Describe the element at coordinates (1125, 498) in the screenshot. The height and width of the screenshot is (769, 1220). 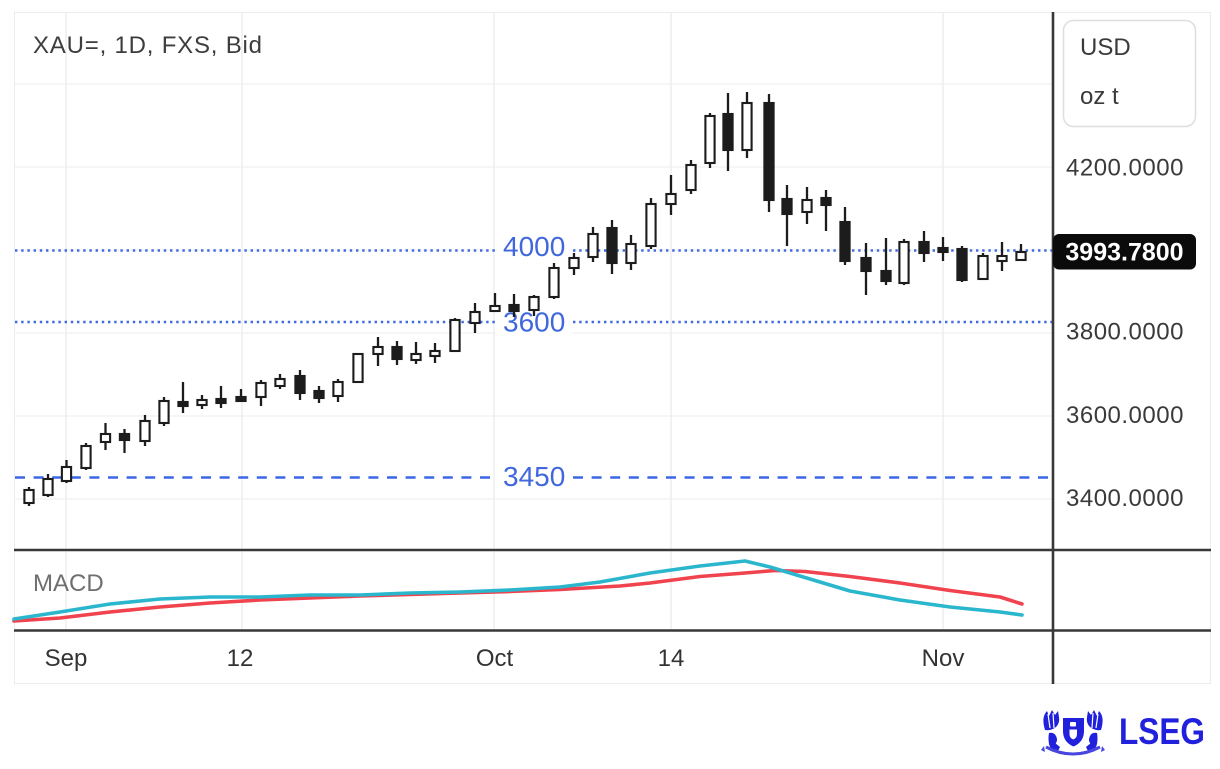
I see `svg-text: 3400.0000` at that location.